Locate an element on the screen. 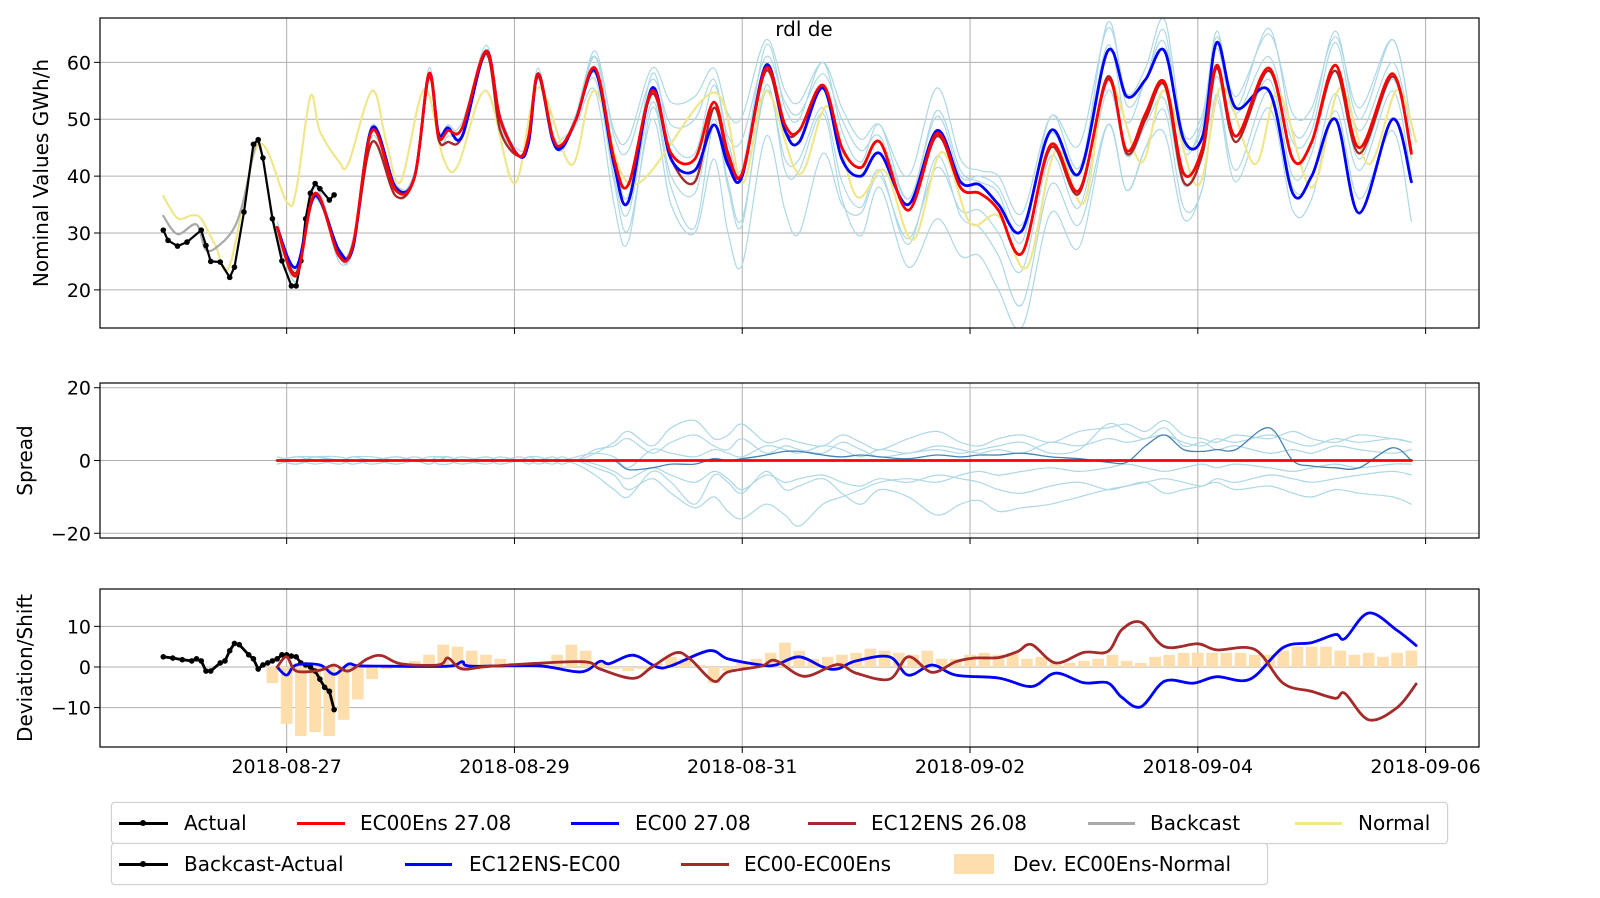 This screenshot has height=898, width=1600. legend-label: Normal is located at coordinates (1394, 823).